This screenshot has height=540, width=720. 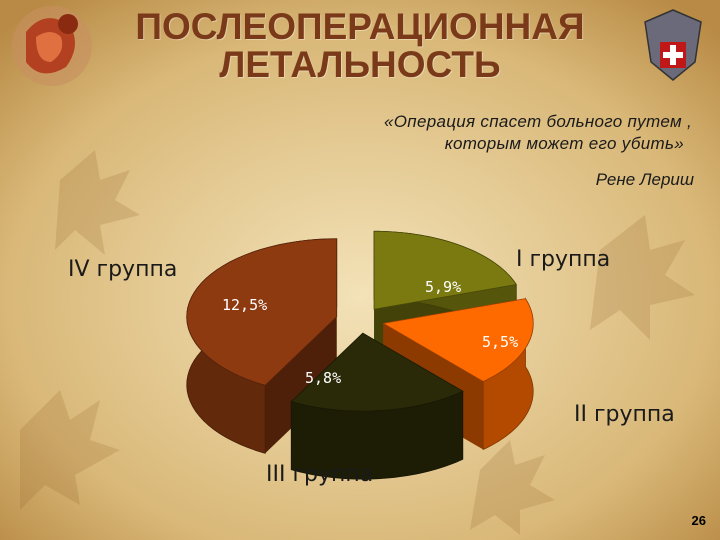 What do you see at coordinates (320, 474) in the screenshot?
I see `group-label-iii: III группа` at bounding box center [320, 474].